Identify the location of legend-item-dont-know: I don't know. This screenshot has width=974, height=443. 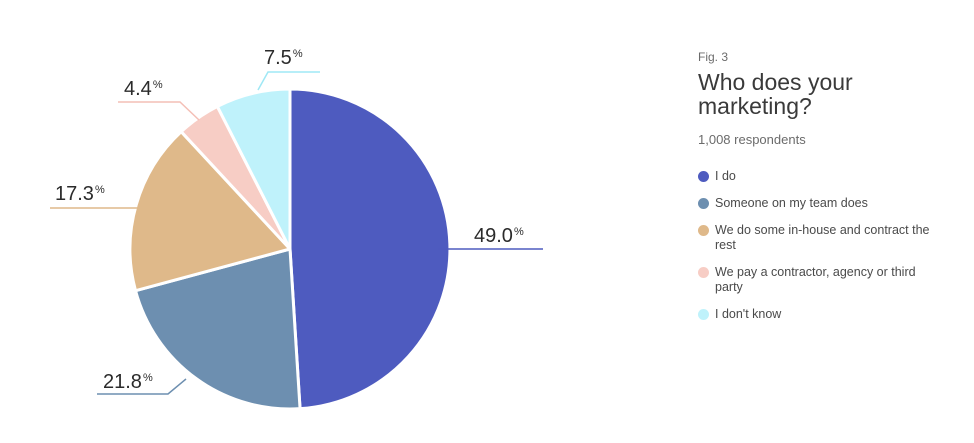
(828, 314).